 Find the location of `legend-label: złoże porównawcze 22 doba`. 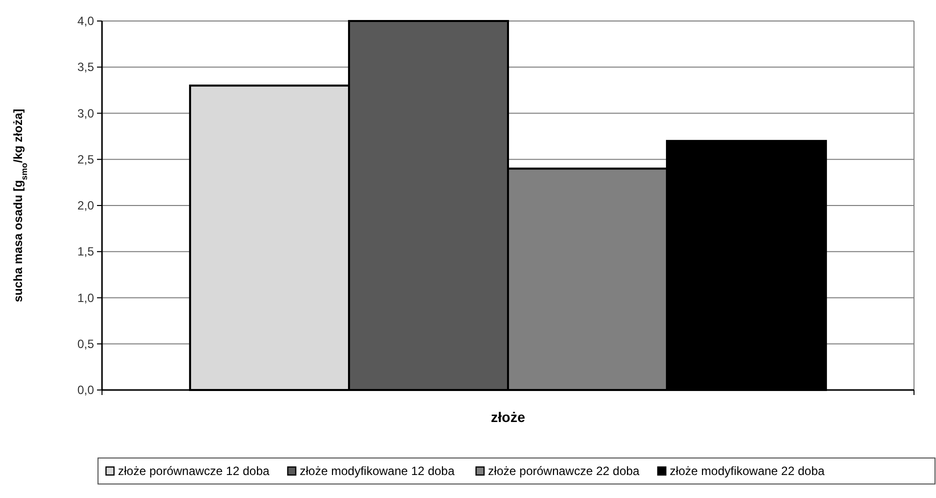

legend-label: złoże porównawcze 22 doba is located at coordinates (564, 471).